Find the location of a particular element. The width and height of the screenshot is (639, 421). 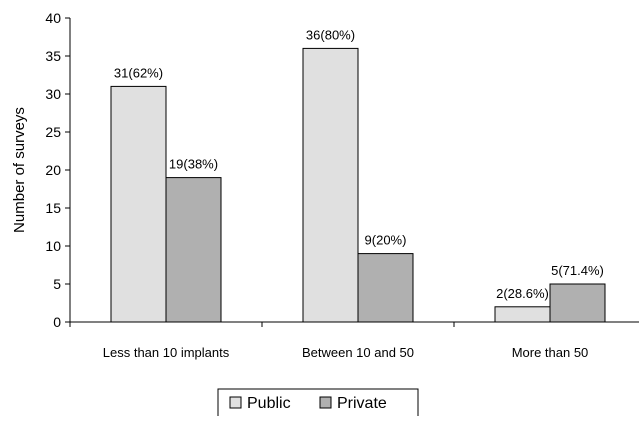

y-tick-label: 35 is located at coordinates (53, 56).